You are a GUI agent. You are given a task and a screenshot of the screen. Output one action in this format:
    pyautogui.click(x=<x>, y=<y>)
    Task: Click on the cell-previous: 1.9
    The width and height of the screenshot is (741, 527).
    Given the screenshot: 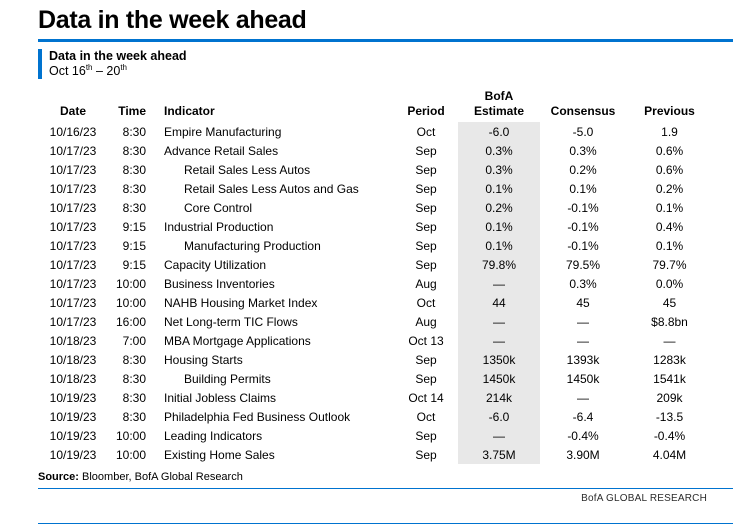 What is the action you would take?
    pyautogui.click(x=669, y=131)
    